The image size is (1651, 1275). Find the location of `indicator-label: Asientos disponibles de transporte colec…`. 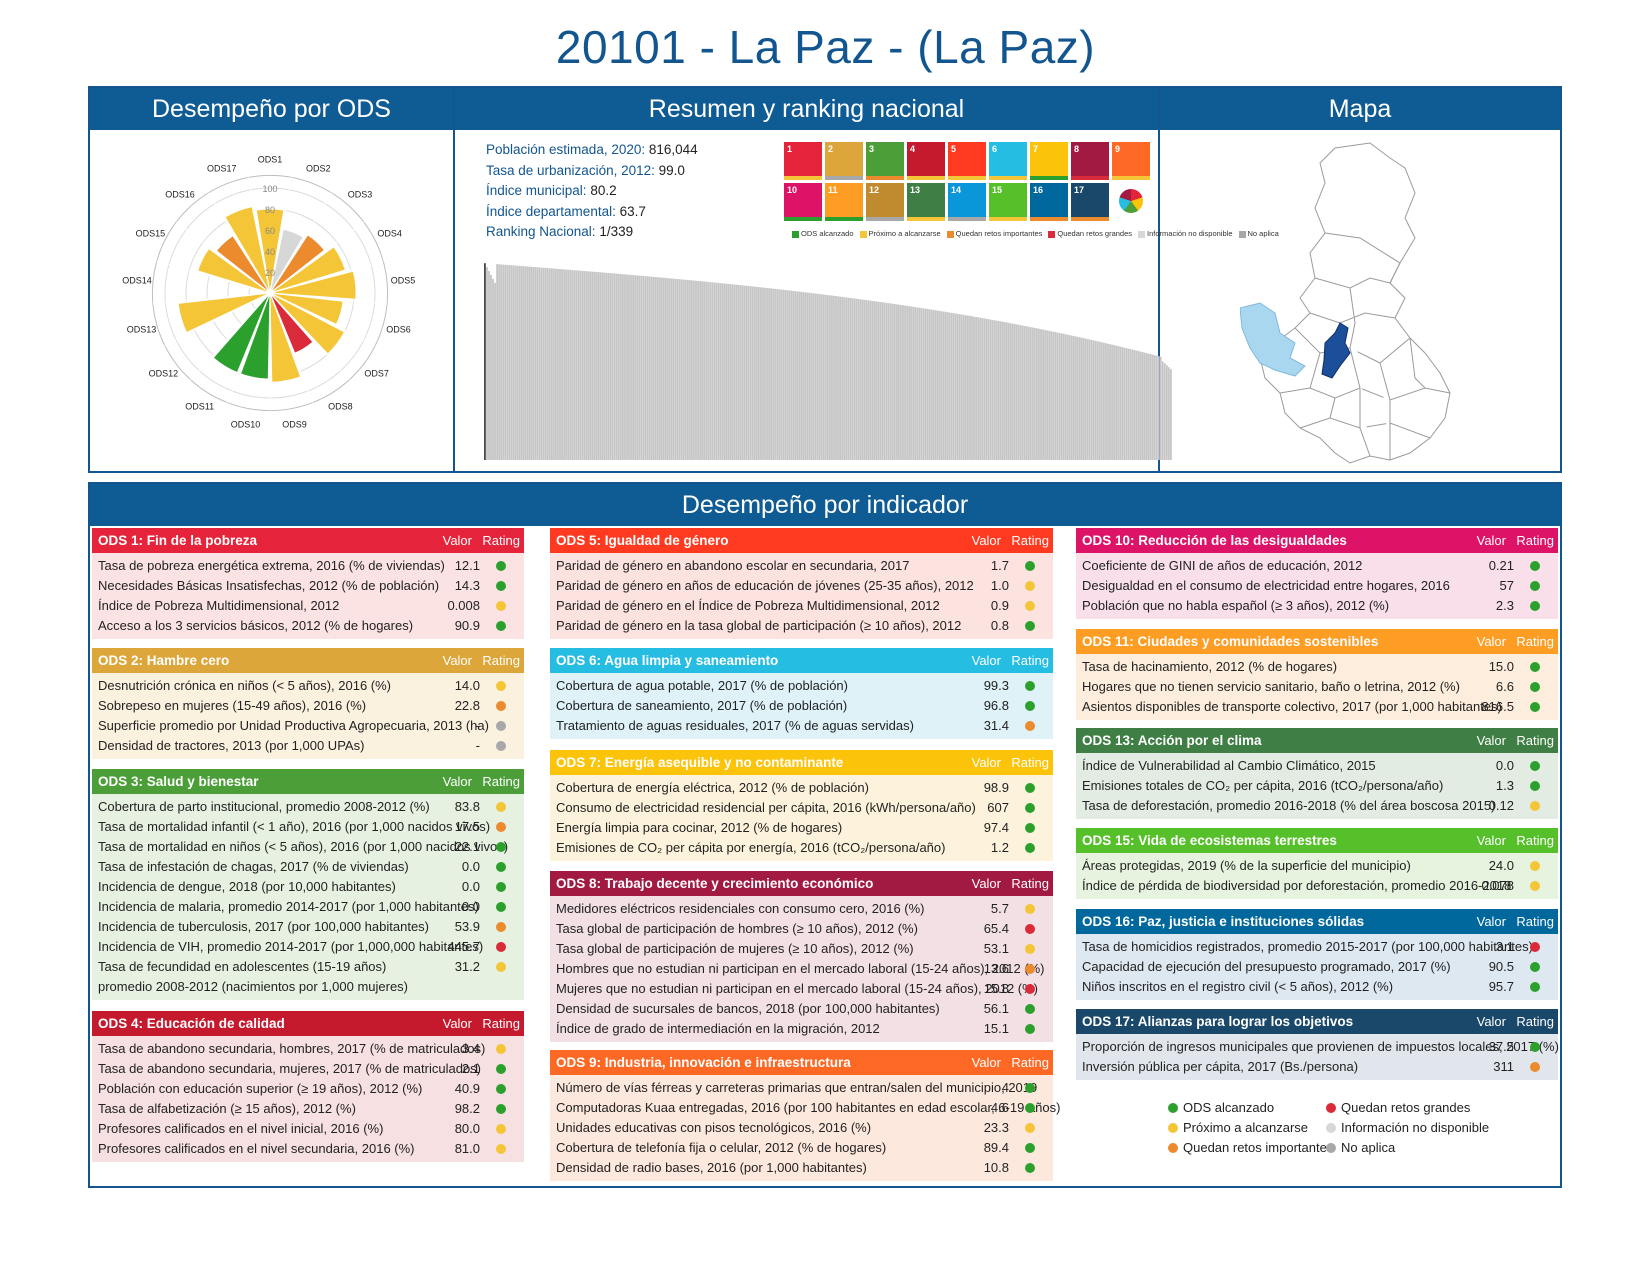

indicator-label: Asientos disponibles de transporte colec… is located at coordinates (1292, 706).